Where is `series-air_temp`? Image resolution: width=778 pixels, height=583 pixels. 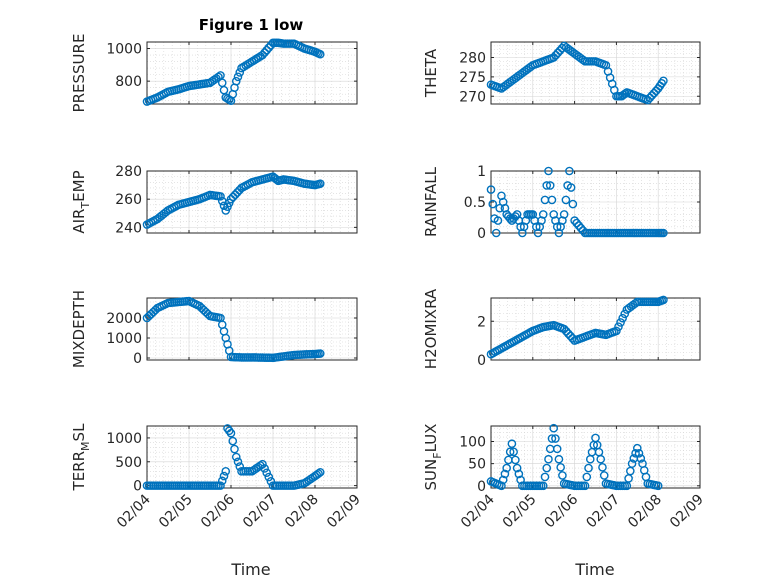
series-air_temp is located at coordinates (233, 200).